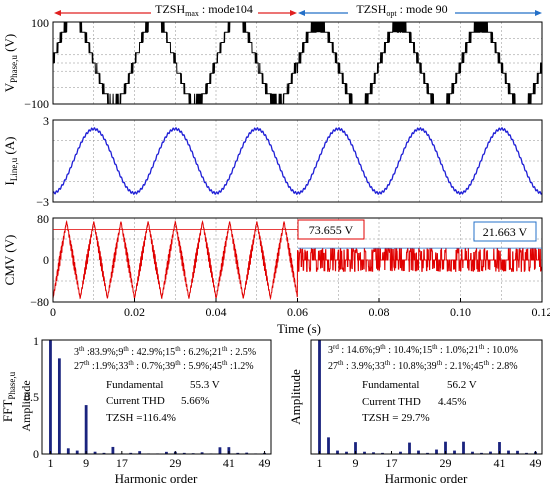  I want to click on tzsh-max-arrowhead-right, so click(293, 13).